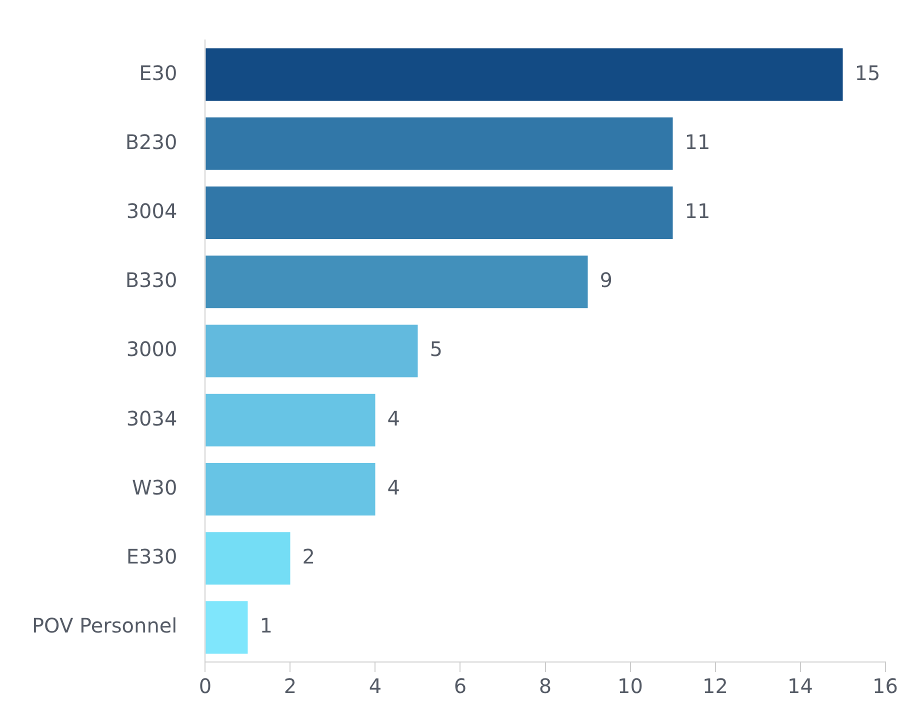  I want to click on y-tick-label: 3004, so click(152, 210).